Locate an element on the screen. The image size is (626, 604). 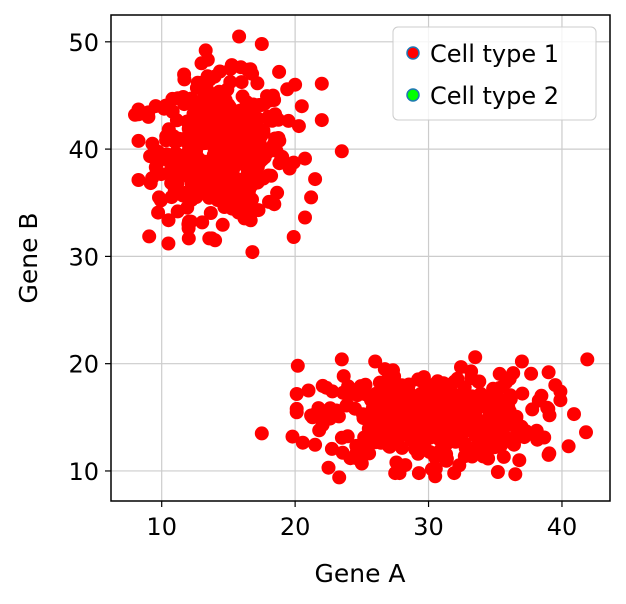
x-axis-label: Gene A is located at coordinates (359, 573).